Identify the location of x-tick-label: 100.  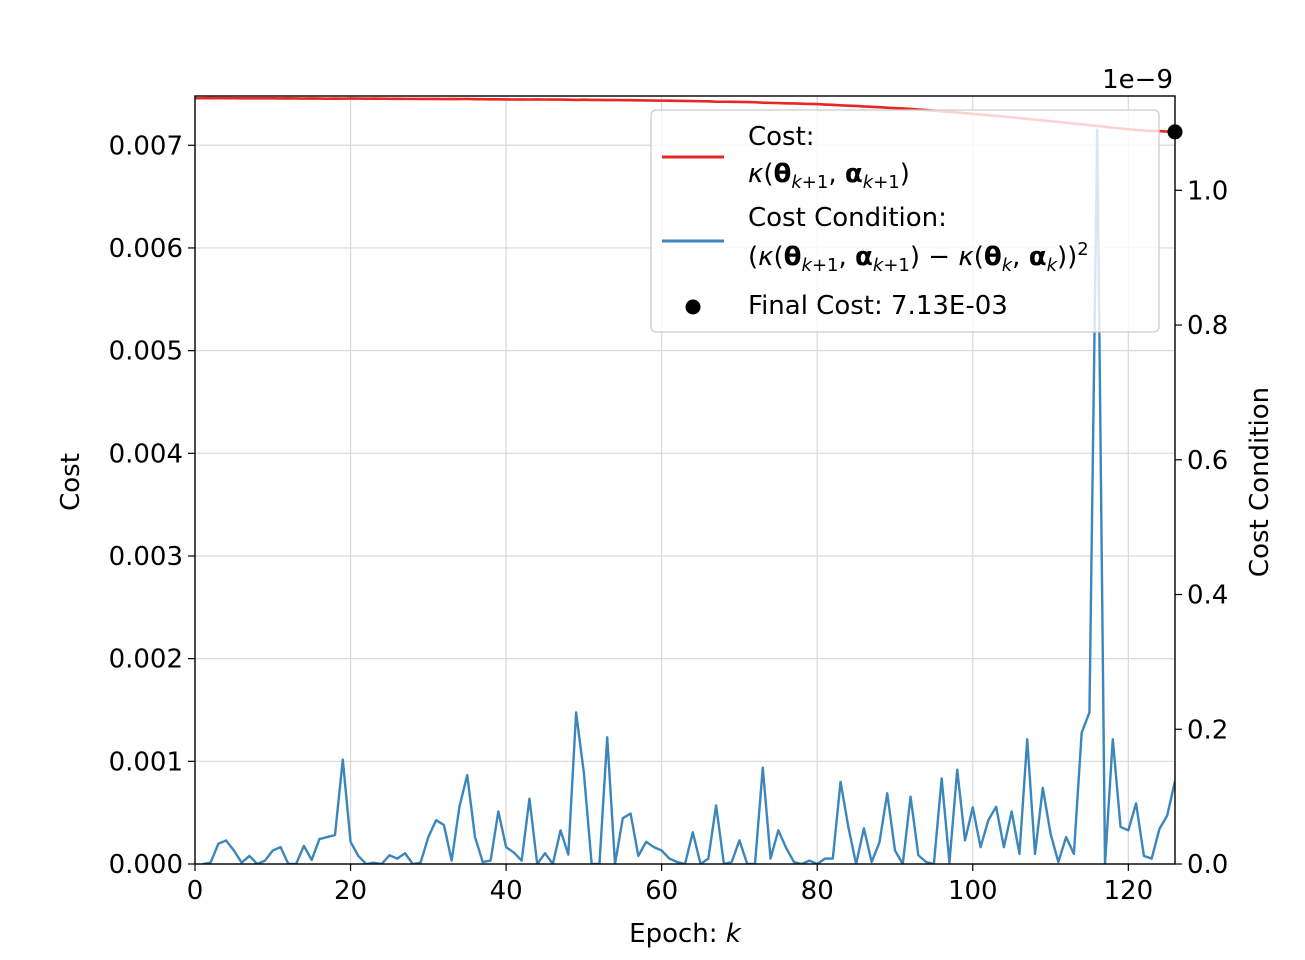
(973, 891).